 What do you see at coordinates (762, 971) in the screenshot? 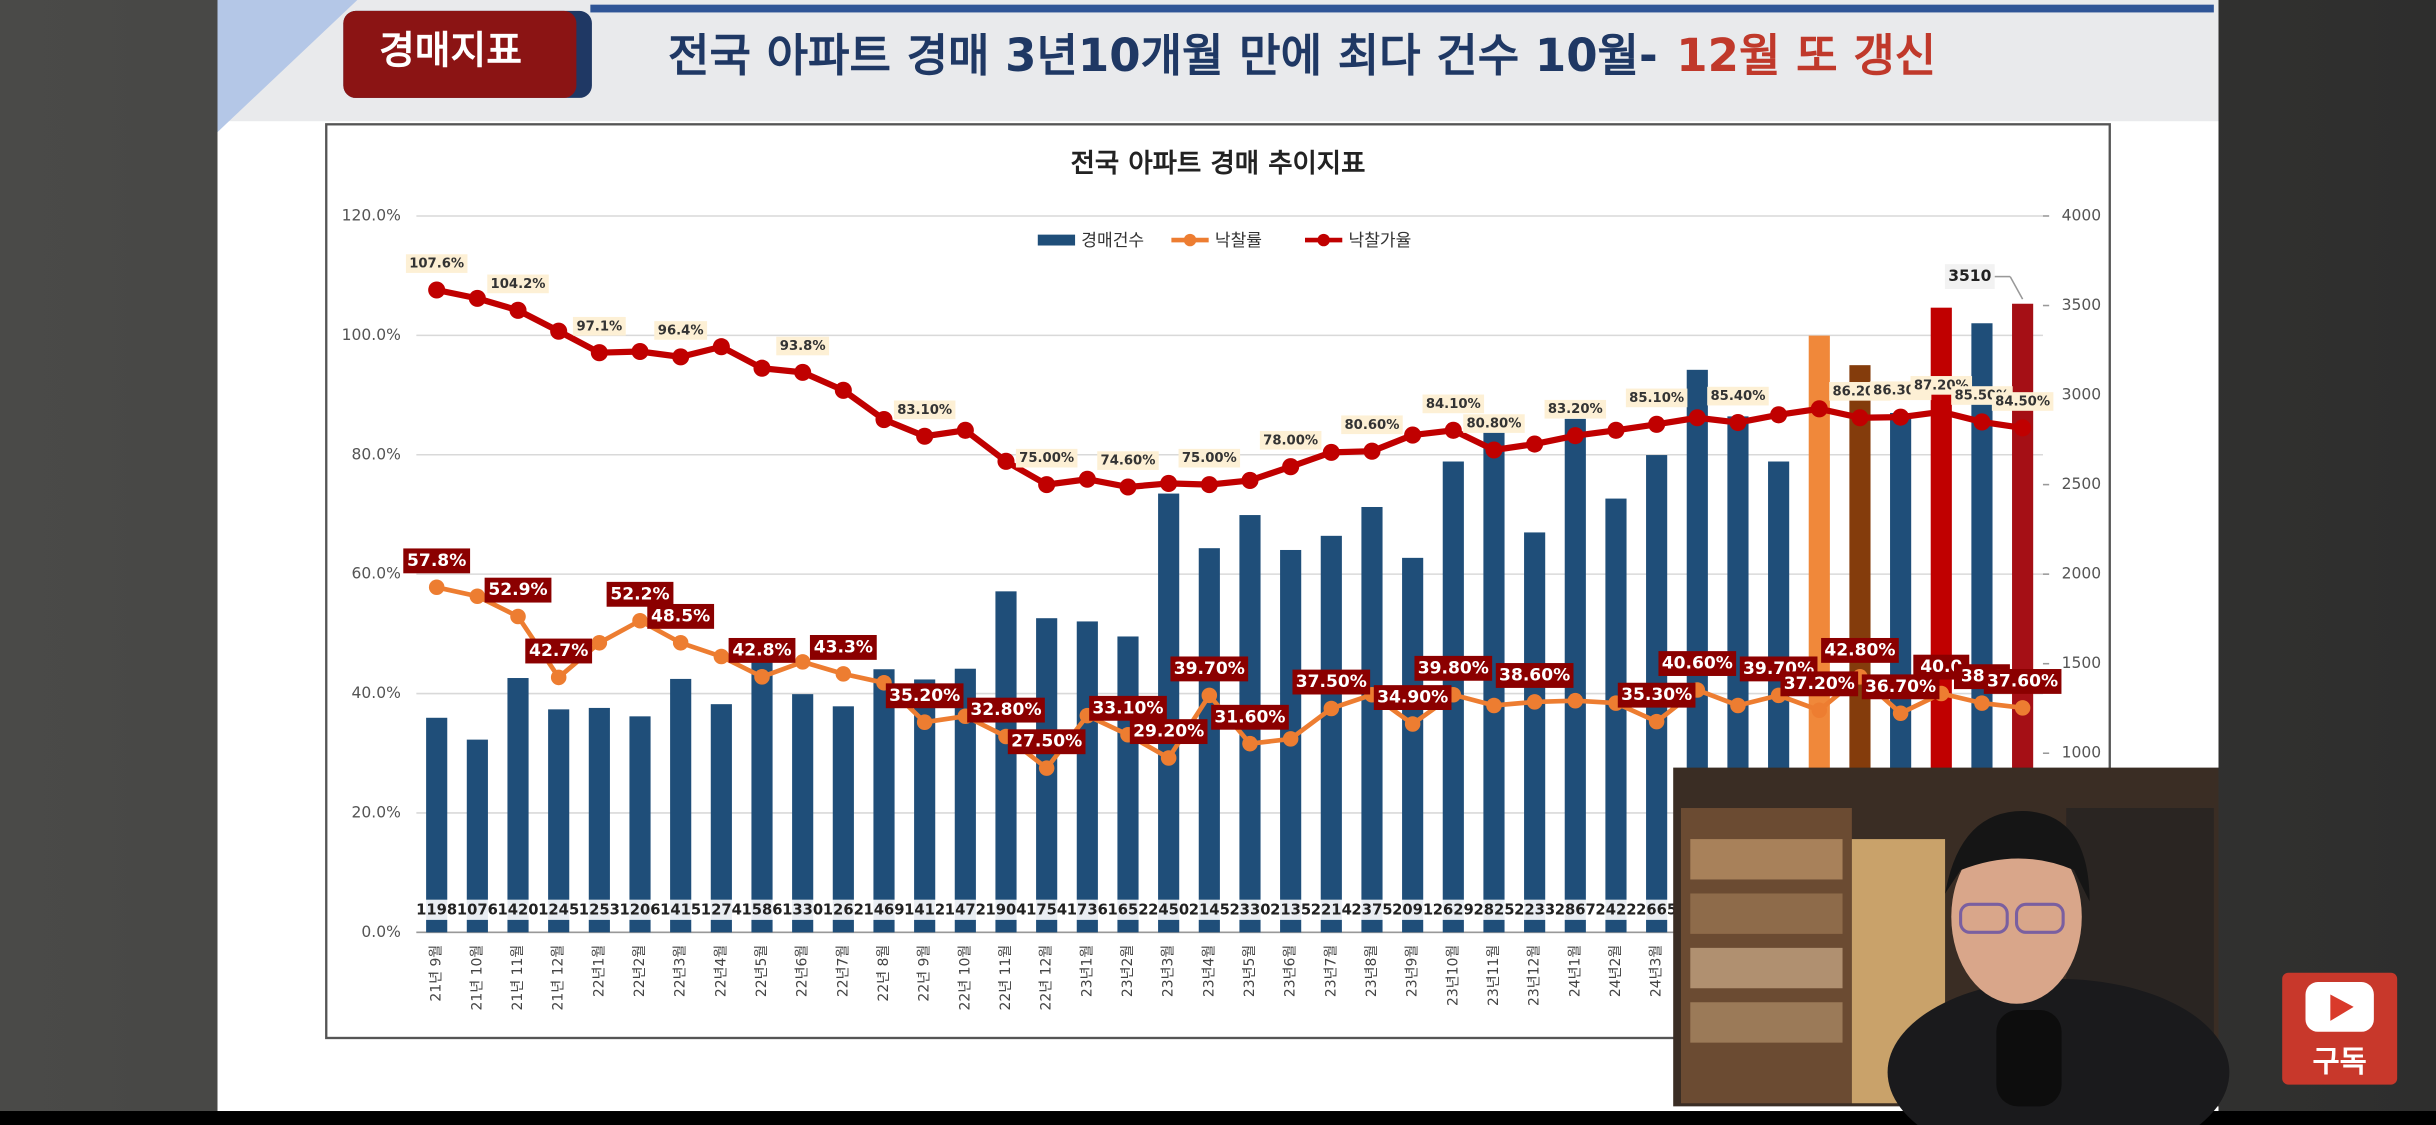
I see `x-tick-label: 22년5월` at bounding box center [762, 971].